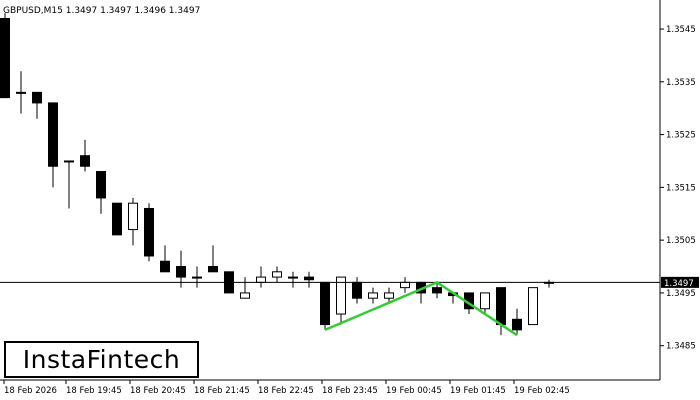  I want to click on symbol-info: GBPUSD,M15 1.3497 1.3497 1.3496 1.3497, so click(101, 11).